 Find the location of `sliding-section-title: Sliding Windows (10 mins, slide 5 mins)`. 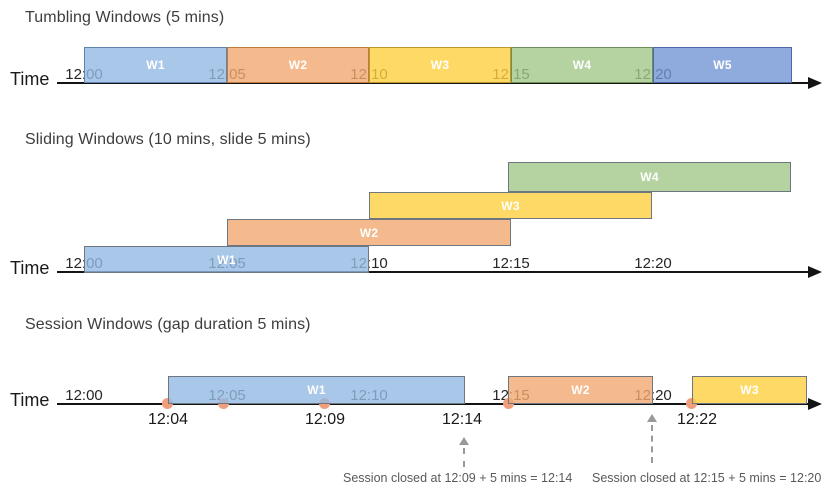

sliding-section-title: Sliding Windows (10 mins, slide 5 mins) is located at coordinates (168, 139).